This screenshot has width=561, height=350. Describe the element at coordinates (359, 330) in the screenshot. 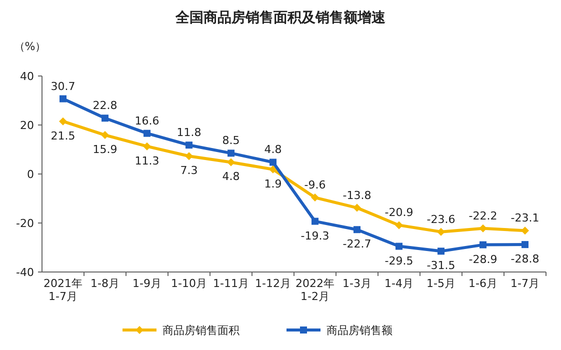

I see `legend-label: 商品房销售额` at that location.